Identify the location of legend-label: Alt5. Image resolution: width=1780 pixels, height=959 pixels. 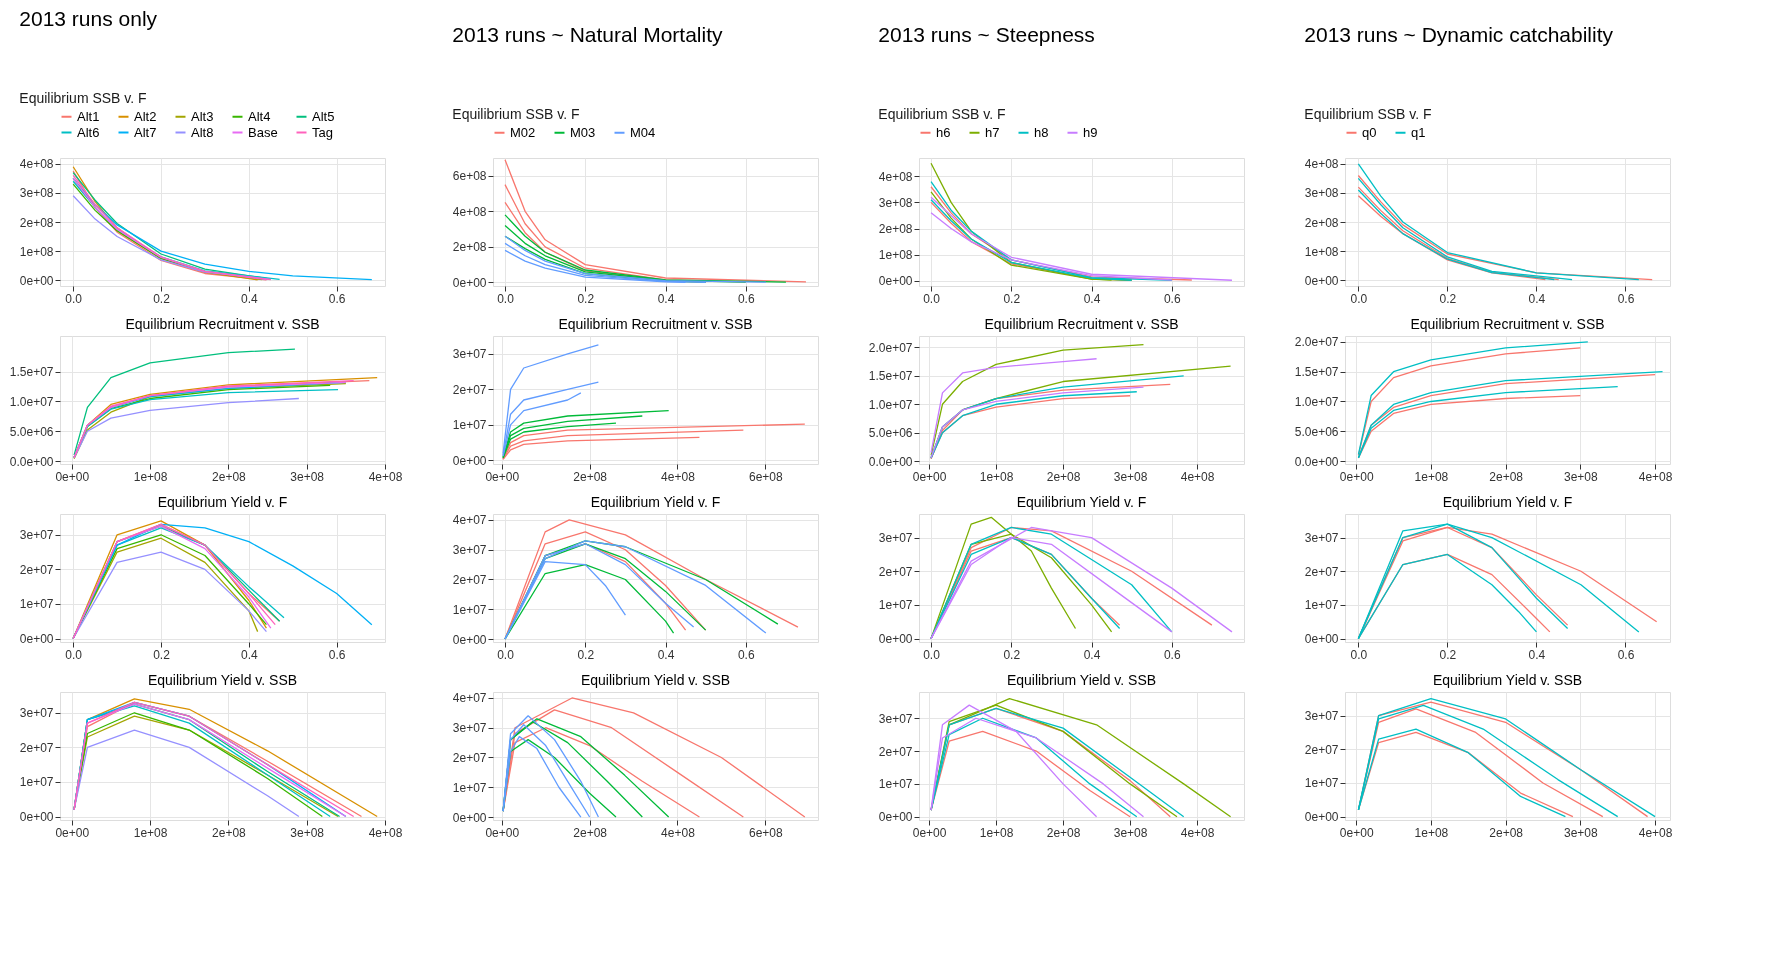
(323, 116).